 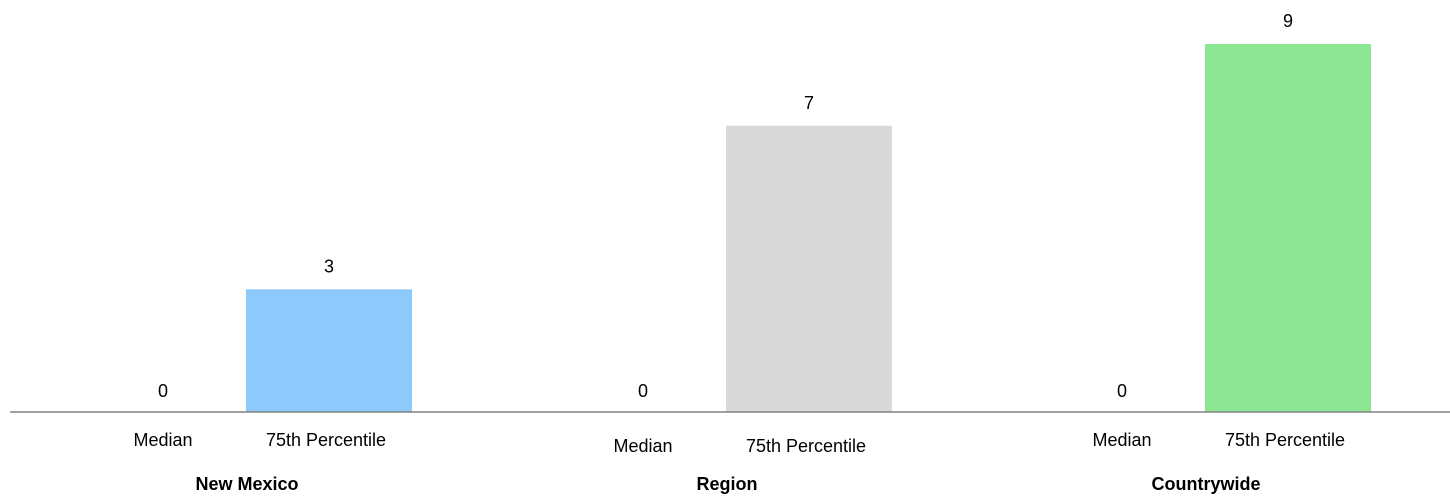 I want to click on group-label: New Mexico, so click(x=246, y=484).